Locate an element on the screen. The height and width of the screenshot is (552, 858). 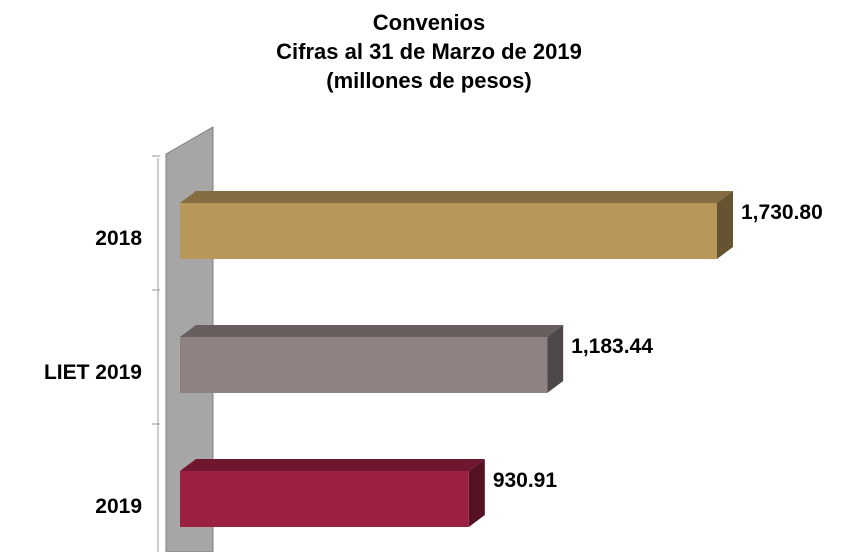
chart-title-line-1: Convenios is located at coordinates (429, 22).